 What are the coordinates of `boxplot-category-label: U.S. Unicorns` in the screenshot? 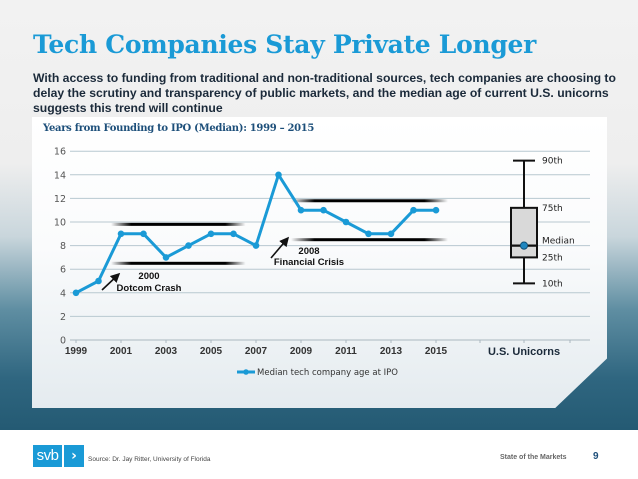 It's located at (524, 352).